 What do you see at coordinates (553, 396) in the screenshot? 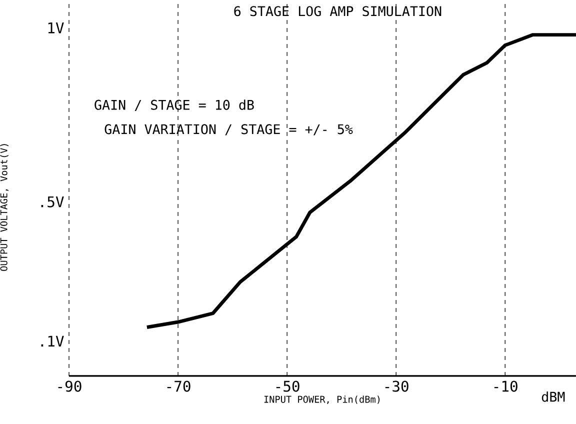
I see `text: dBM` at bounding box center [553, 396].